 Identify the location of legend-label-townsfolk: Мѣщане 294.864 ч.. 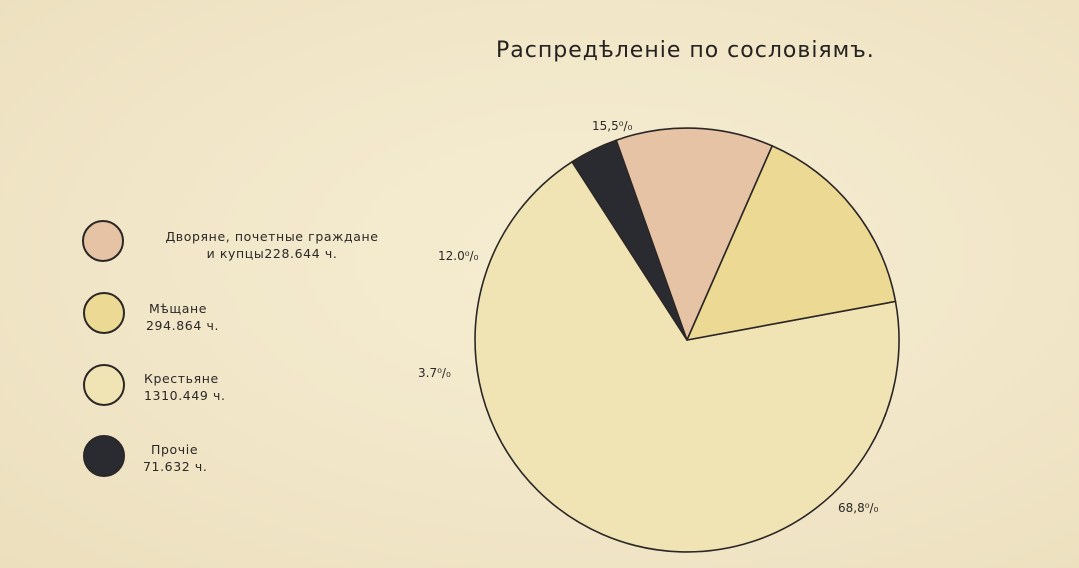
(206, 317).